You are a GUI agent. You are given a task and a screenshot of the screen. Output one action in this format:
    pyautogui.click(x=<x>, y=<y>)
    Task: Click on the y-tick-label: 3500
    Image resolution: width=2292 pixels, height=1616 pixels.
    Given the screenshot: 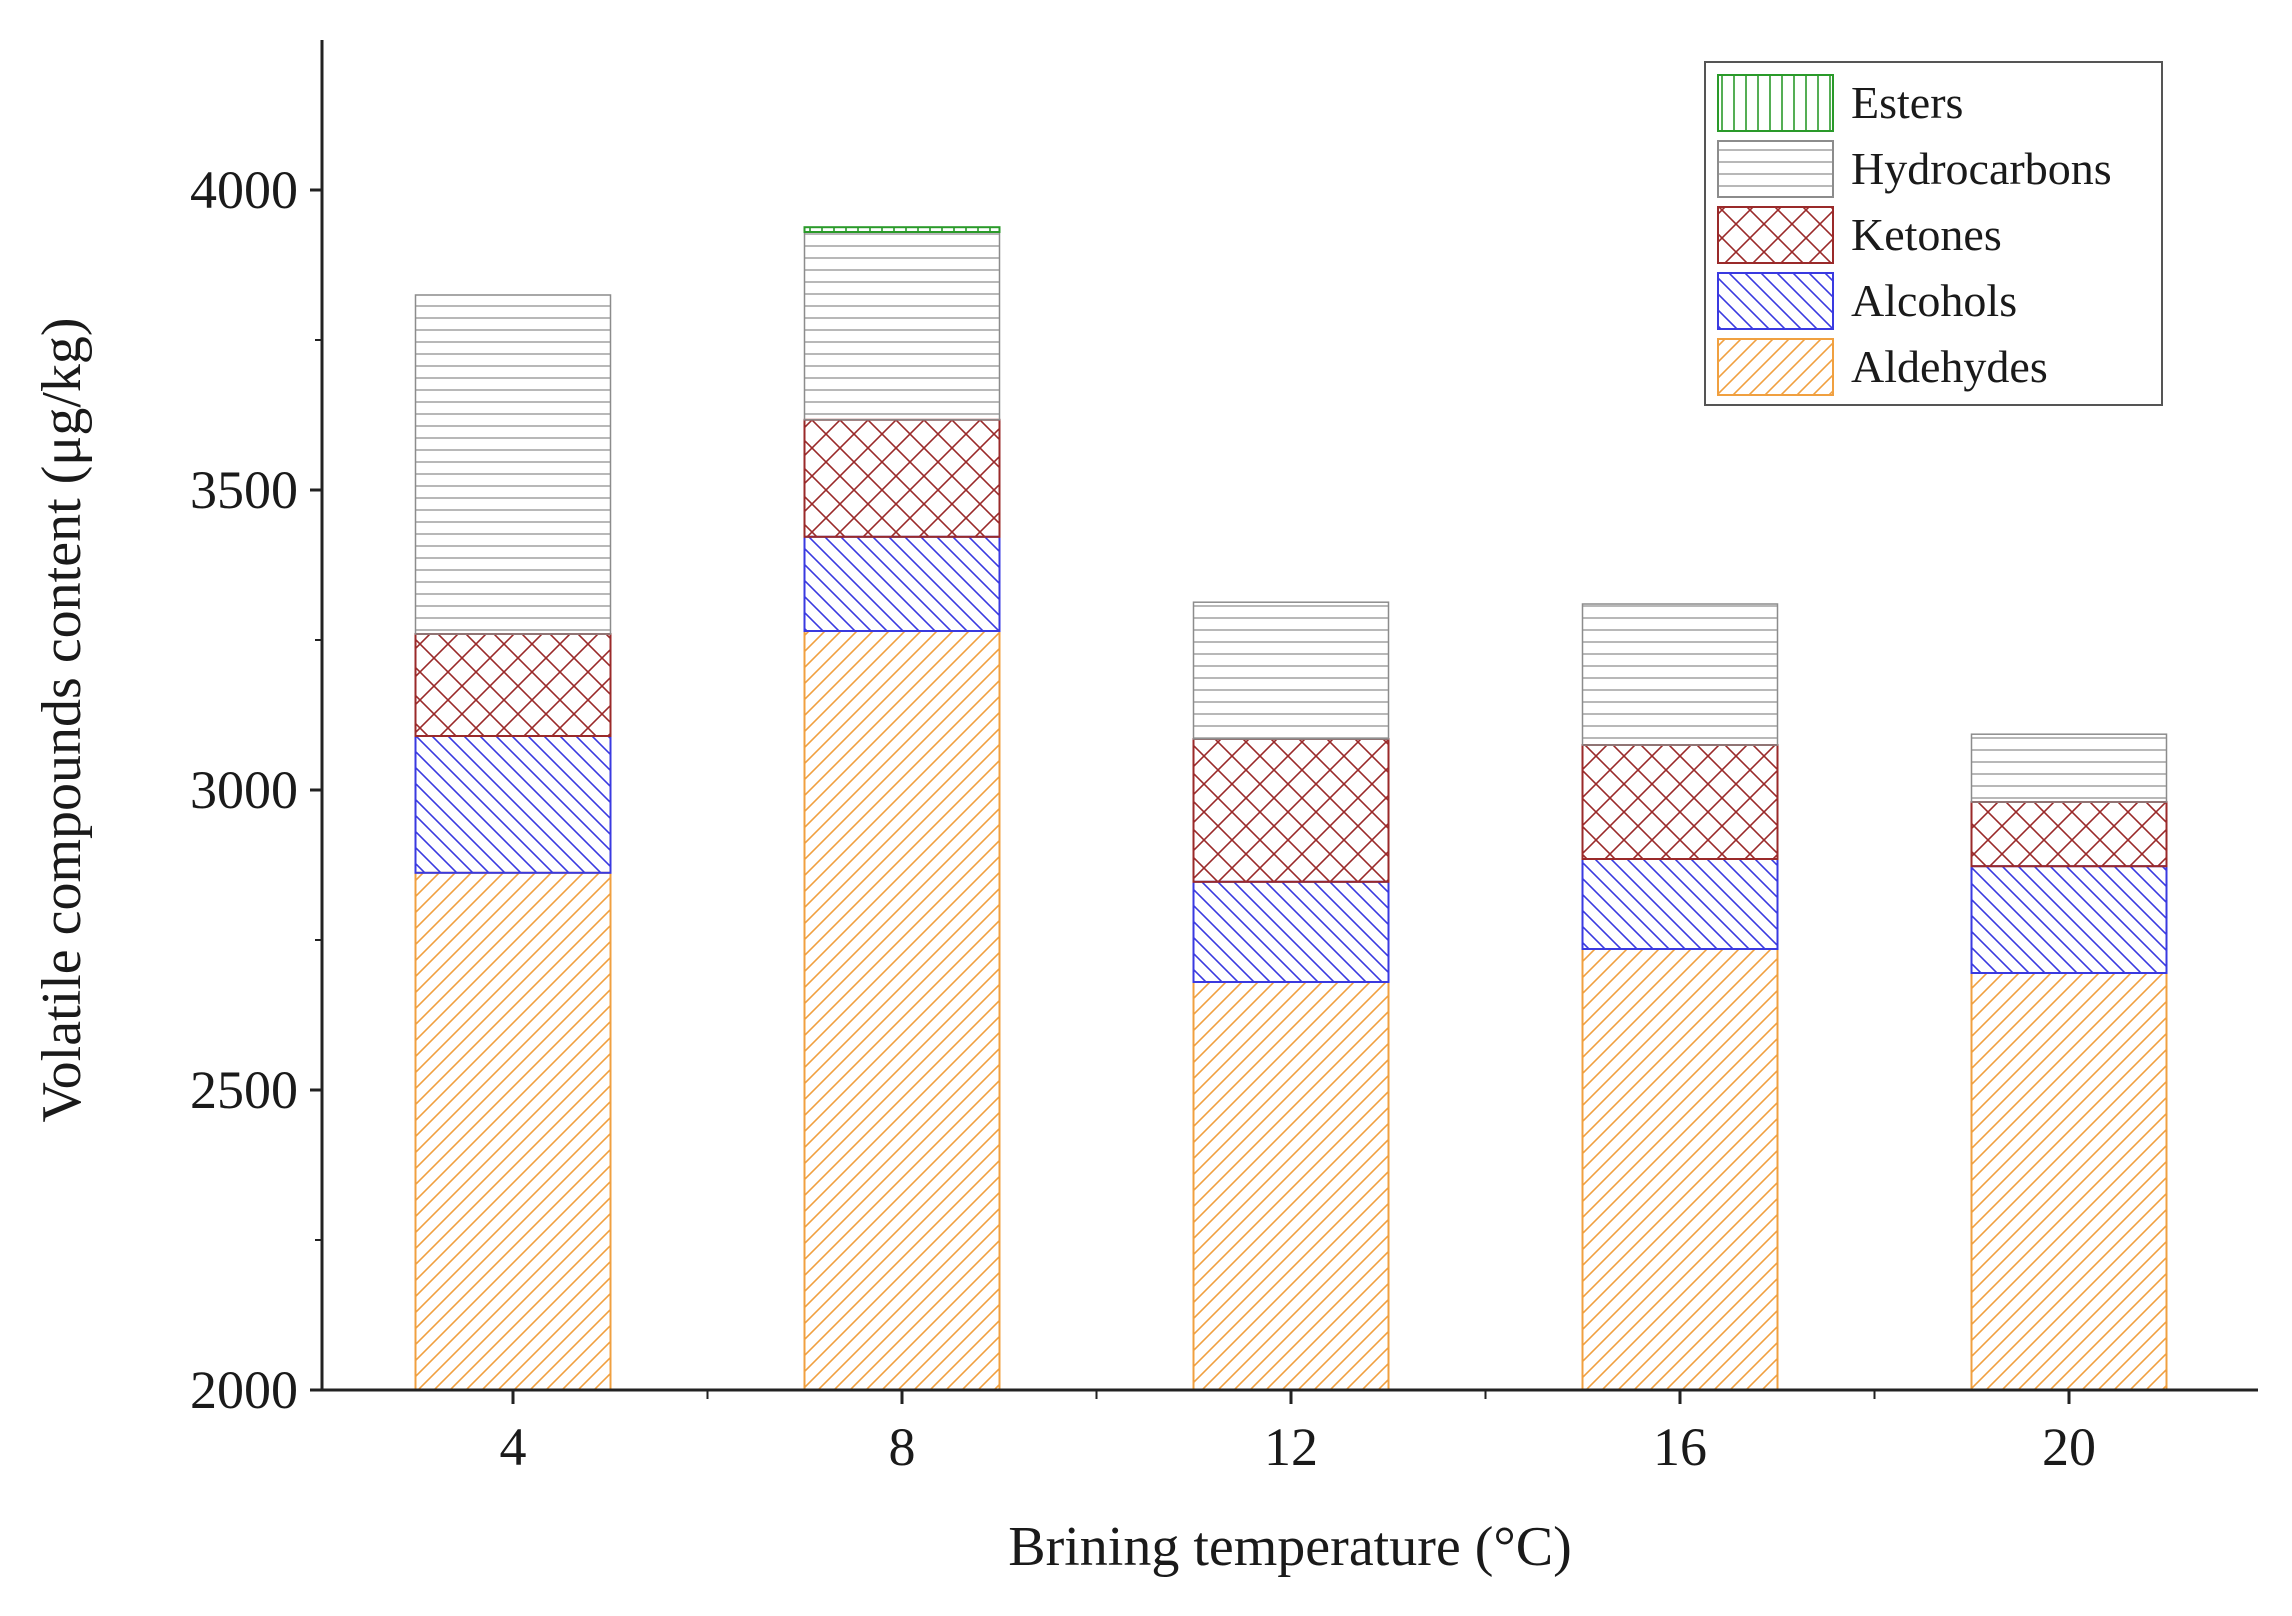 What is the action you would take?
    pyautogui.click(x=244, y=490)
    